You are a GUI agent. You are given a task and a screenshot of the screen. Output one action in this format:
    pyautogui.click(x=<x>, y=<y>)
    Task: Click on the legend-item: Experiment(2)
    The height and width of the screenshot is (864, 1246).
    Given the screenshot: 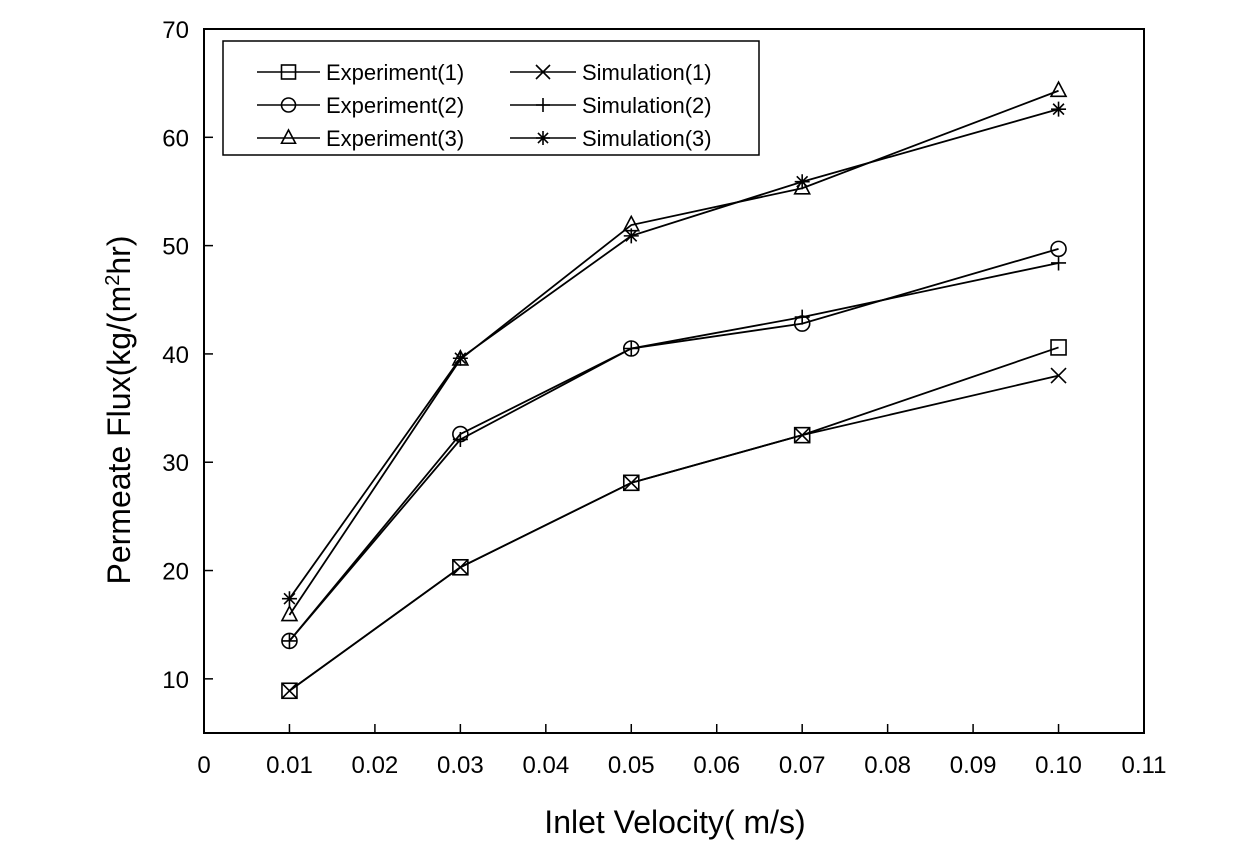 What is the action you would take?
    pyautogui.click(x=360, y=105)
    